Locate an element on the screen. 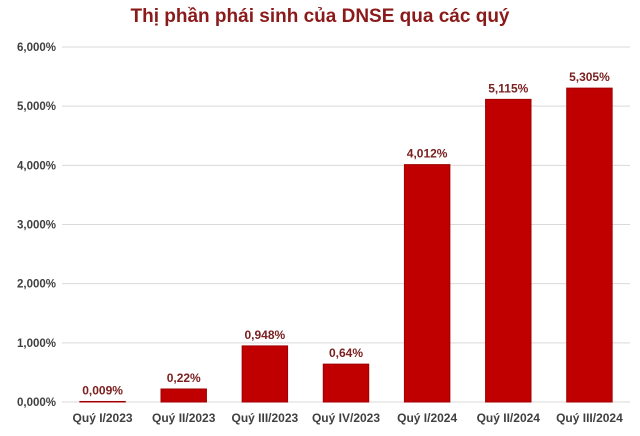 This screenshot has width=640, height=436. x-tick-label: Quý I/2024 is located at coordinates (427, 418).